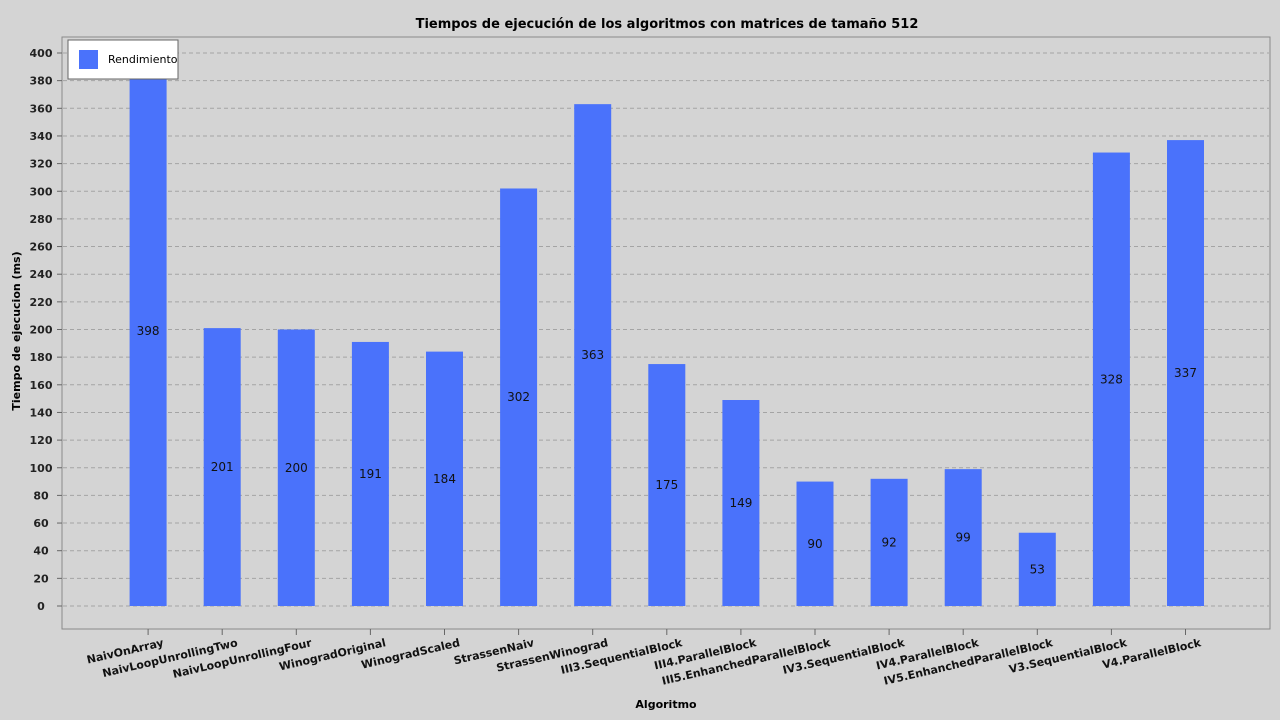  I want to click on bar-value-label: 200, so click(296, 468).